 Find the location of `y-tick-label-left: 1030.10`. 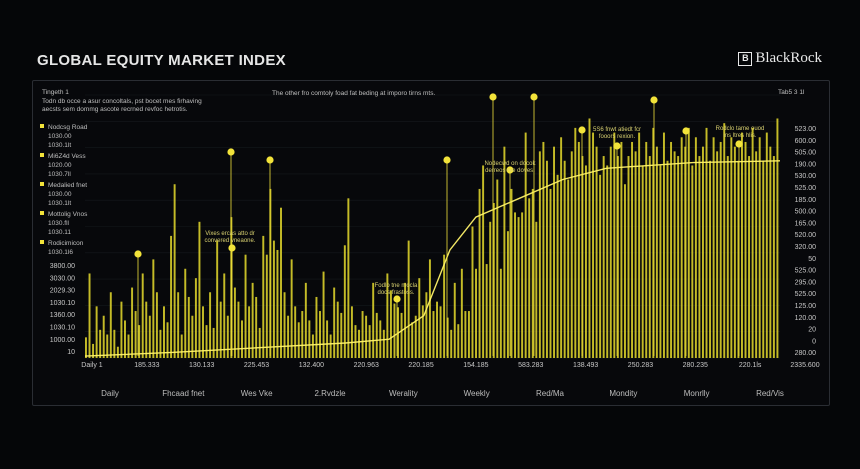

y-tick-label-left: 1030.10 is located at coordinates (62, 303).